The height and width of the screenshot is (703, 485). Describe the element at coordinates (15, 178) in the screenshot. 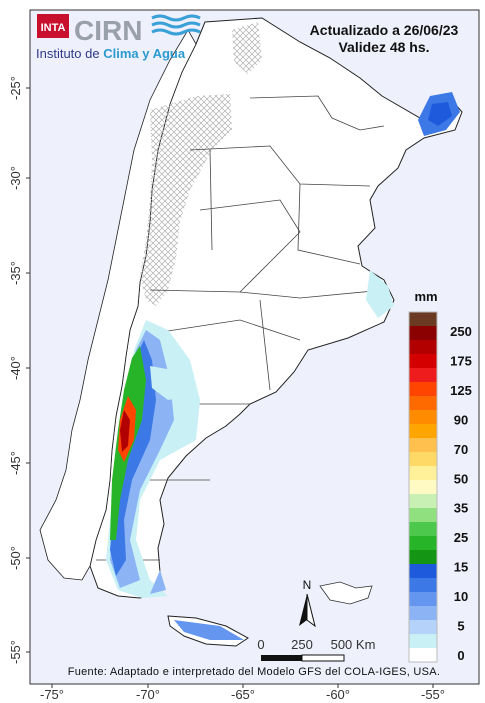

I see `lat-label: -30°` at that location.